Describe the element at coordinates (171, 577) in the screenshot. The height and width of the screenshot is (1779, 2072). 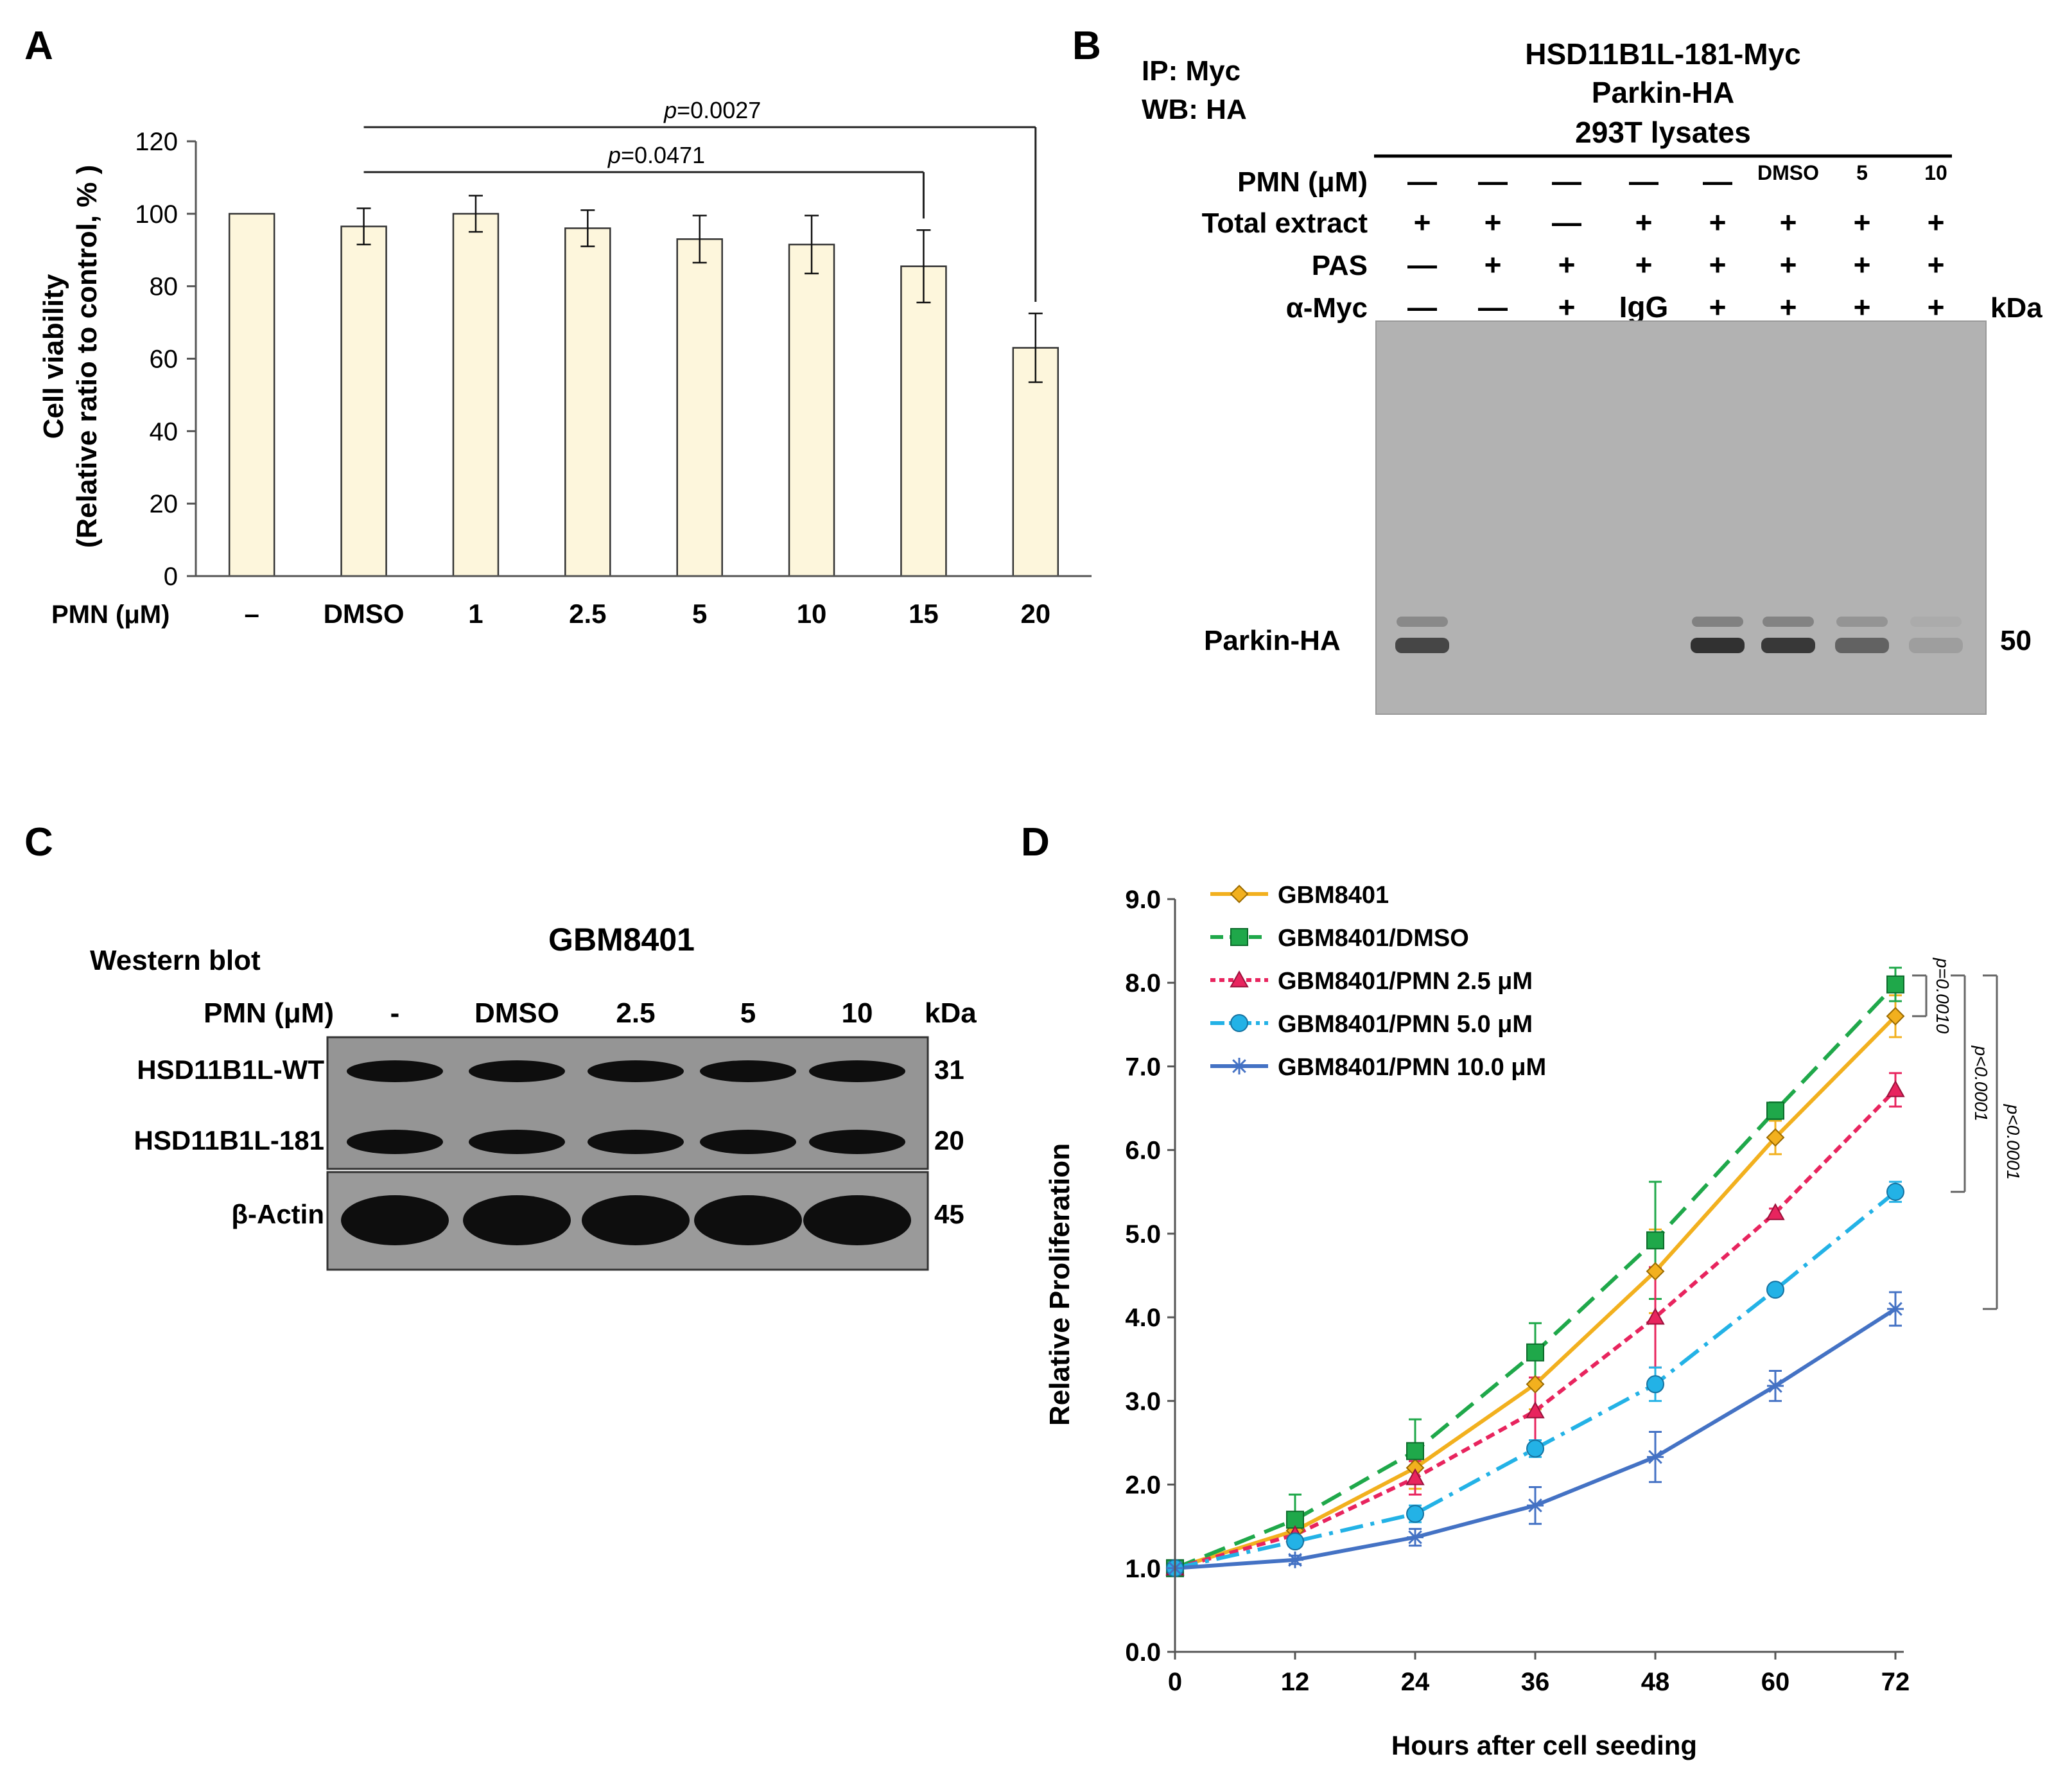
I see `a-y-tick-label: 0` at that location.